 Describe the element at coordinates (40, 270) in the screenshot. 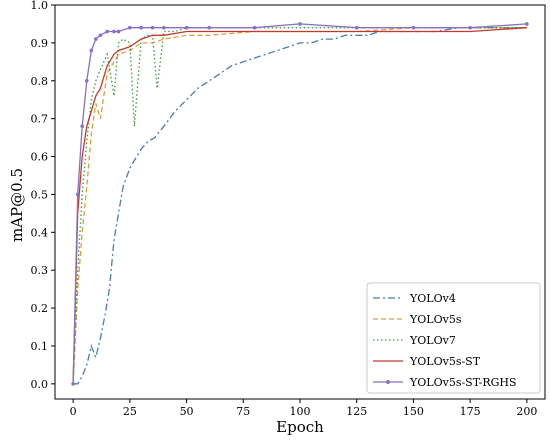

I see `y-tick-label: 0.3` at that location.